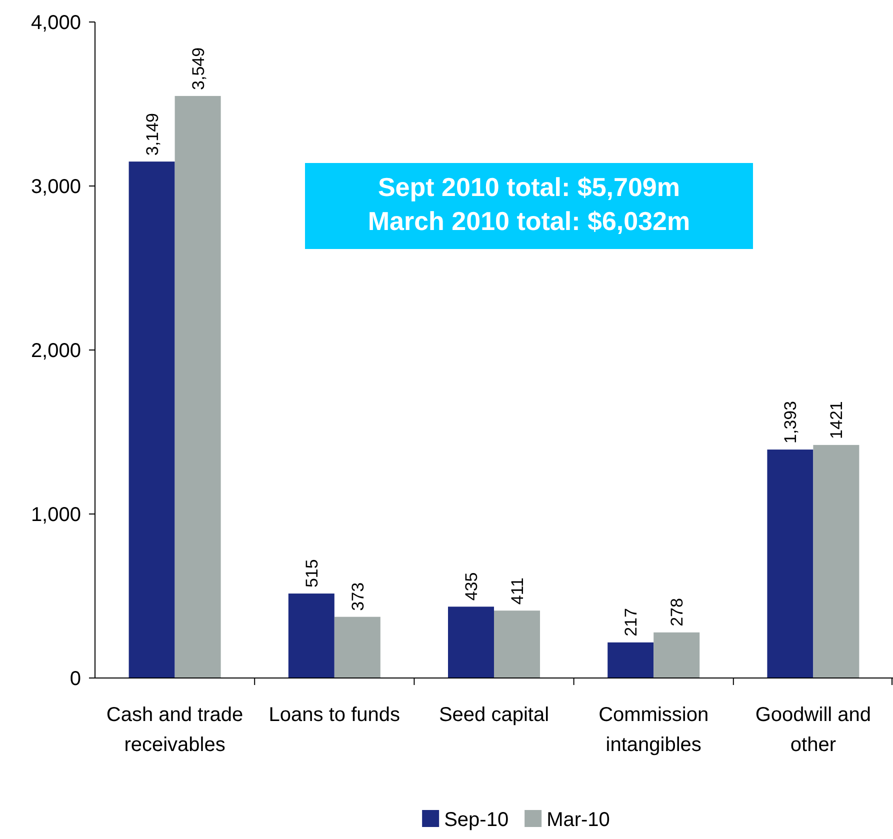 Image resolution: width=893 pixels, height=839 pixels. What do you see at coordinates (55, 187) in the screenshot?
I see `y-tick-label: 3,000` at bounding box center [55, 187].